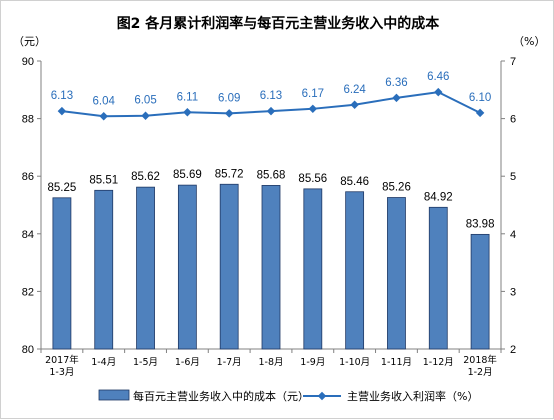 This screenshot has height=420, width=554. Describe the element at coordinates (114, 395) in the screenshot. I see `legend-bar-swatch` at that location.